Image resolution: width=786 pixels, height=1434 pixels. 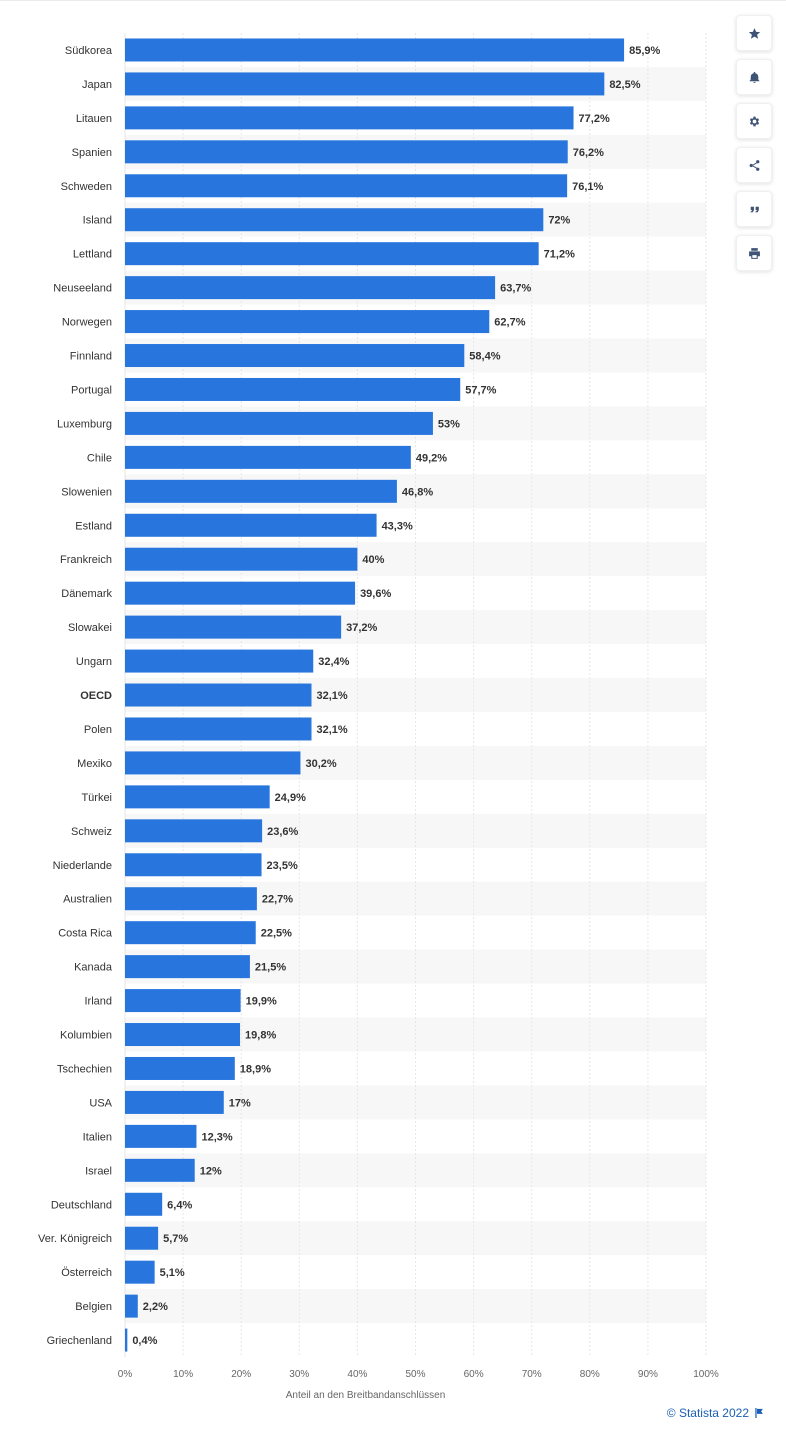 What do you see at coordinates (333, 662) in the screenshot?
I see `value-label: 32,4%` at bounding box center [333, 662].